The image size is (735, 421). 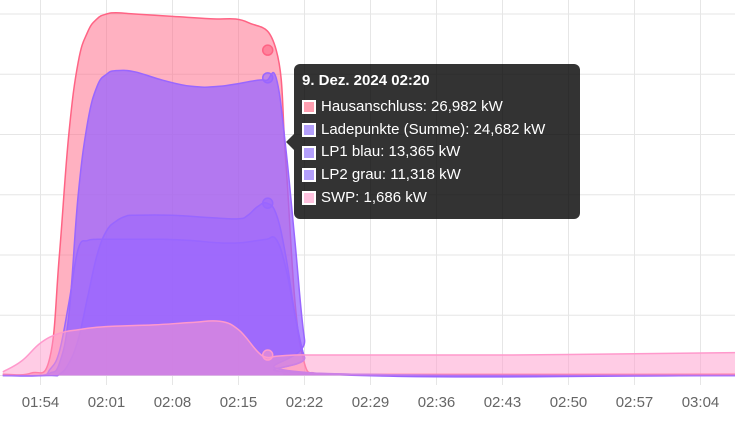 What do you see at coordinates (366, 80) in the screenshot?
I see `tooltip-title: 9. Dez. 2024 02:20` at bounding box center [366, 80].